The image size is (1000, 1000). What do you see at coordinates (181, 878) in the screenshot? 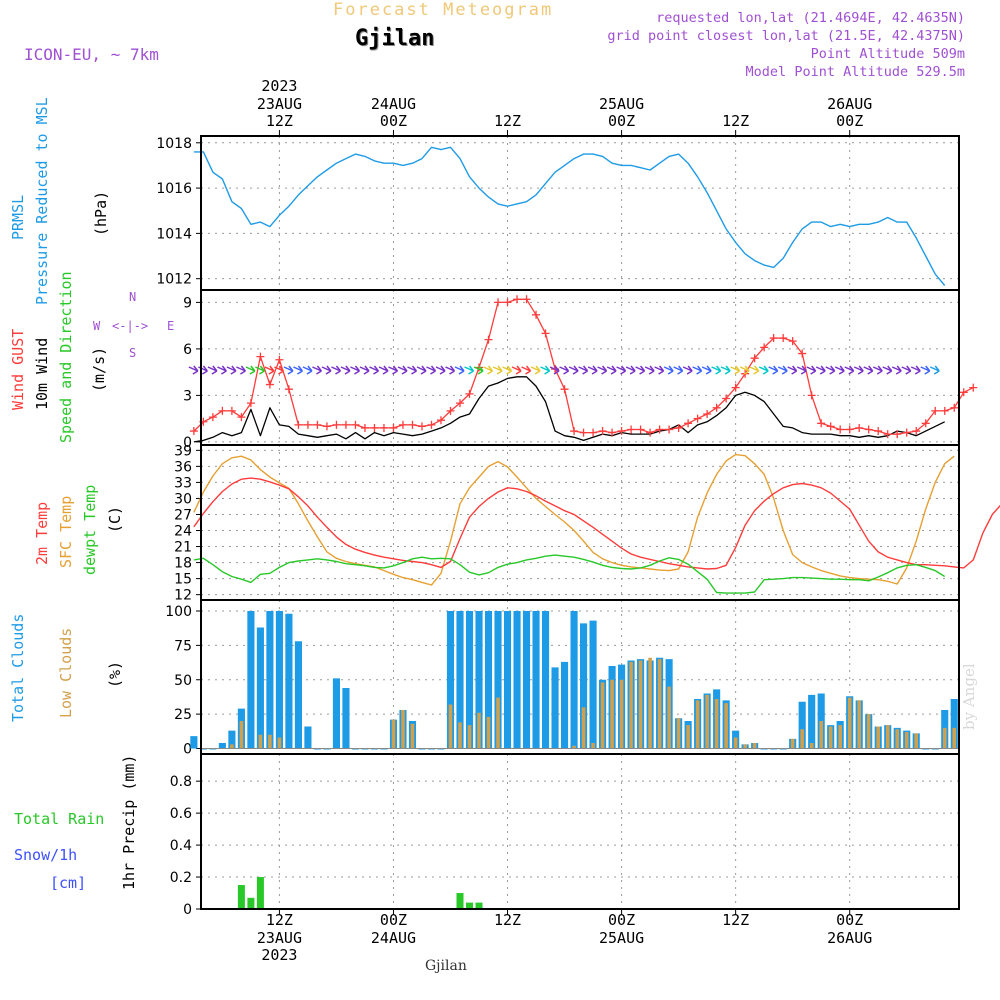
I see `precipitation-ytick-label: 0.2` at bounding box center [181, 878].